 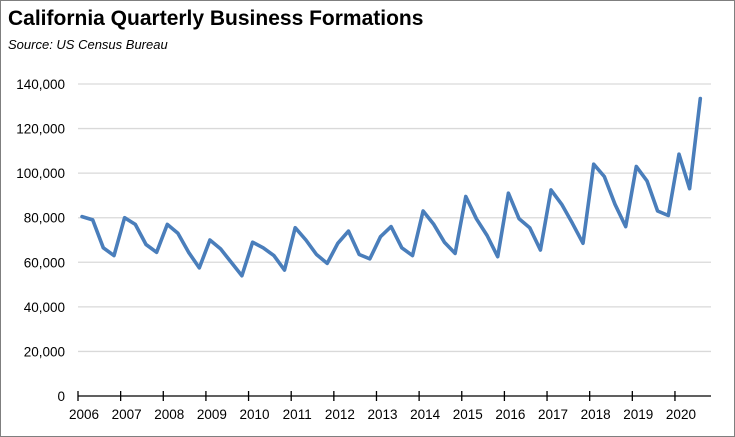 I want to click on x-tick-label: 2011, so click(x=297, y=414).